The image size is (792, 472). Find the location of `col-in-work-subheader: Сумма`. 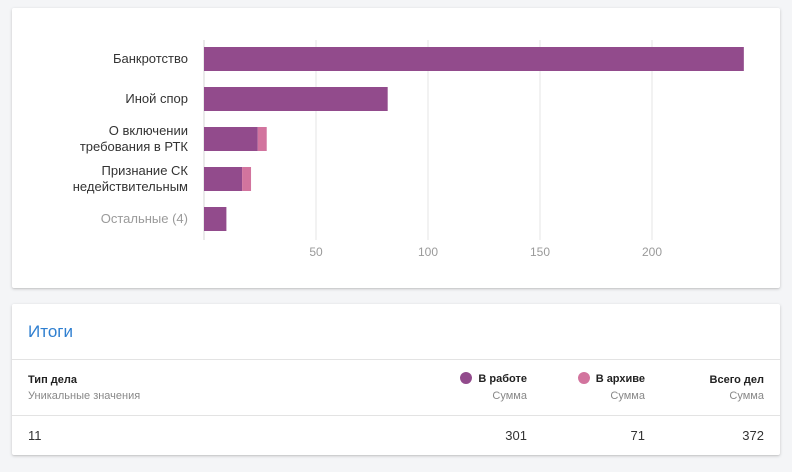

col-in-work-subheader: Сумма is located at coordinates (509, 396).